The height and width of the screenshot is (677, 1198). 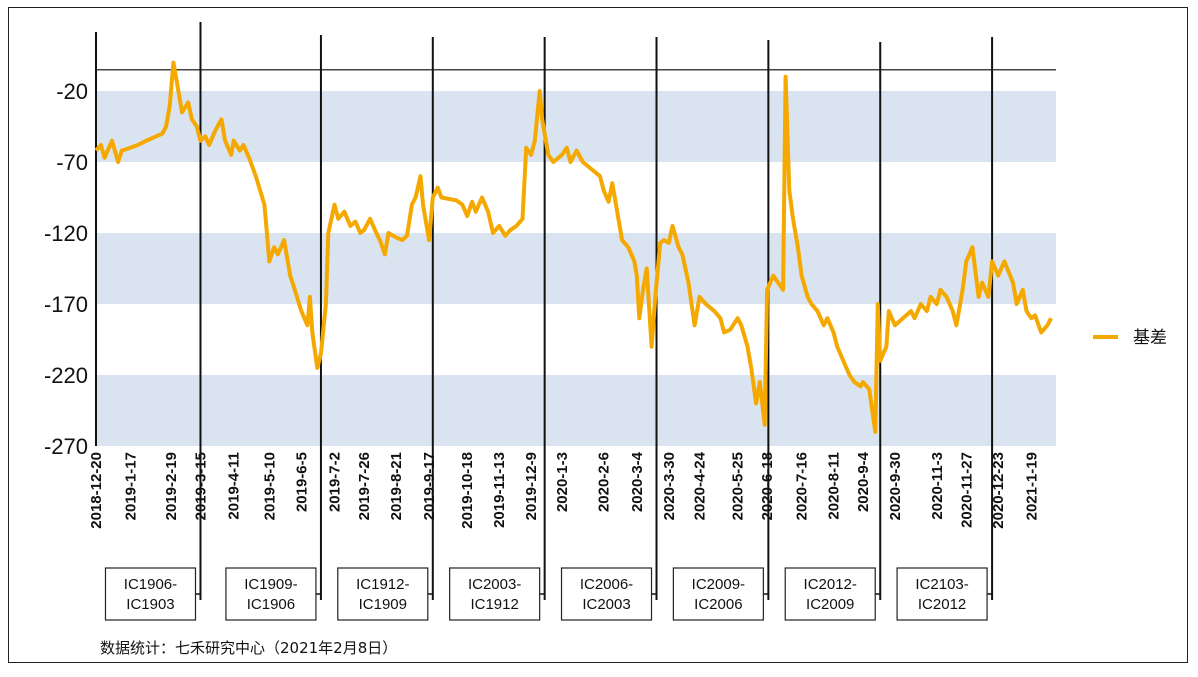 I want to click on x-tick-label: 2019-5-10, so click(x=269, y=486).